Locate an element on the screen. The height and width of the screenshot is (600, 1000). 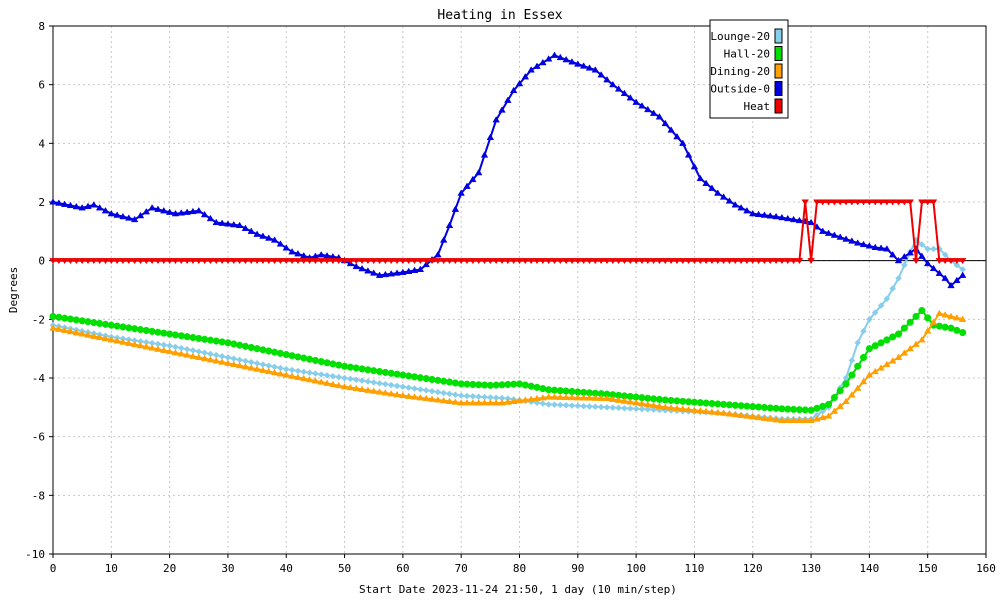
x-tick-label: 0 is located at coordinates (53, 568).